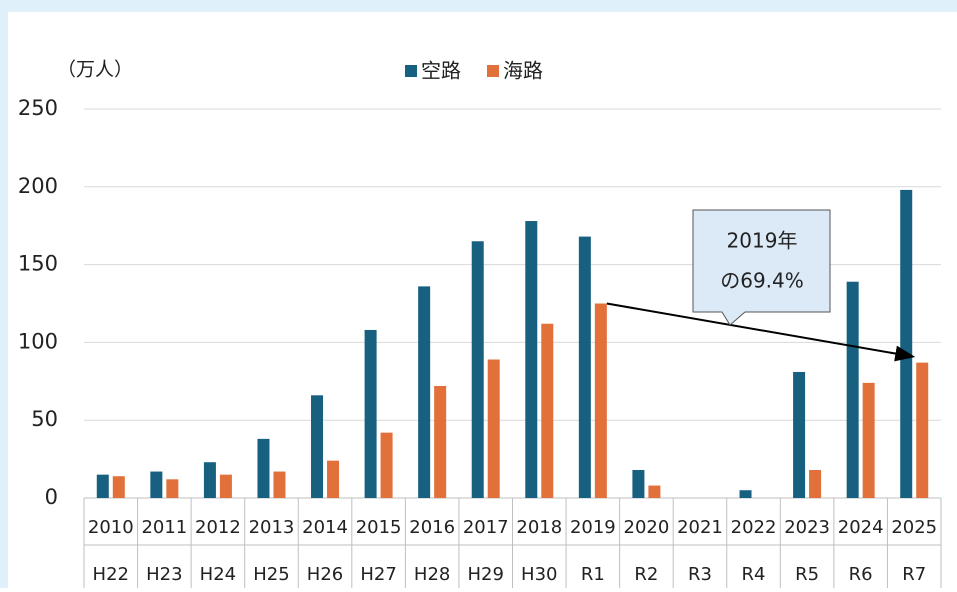 The height and width of the screenshot is (592, 957). I want to click on y-unit-label: （万人）, so click(95, 70).